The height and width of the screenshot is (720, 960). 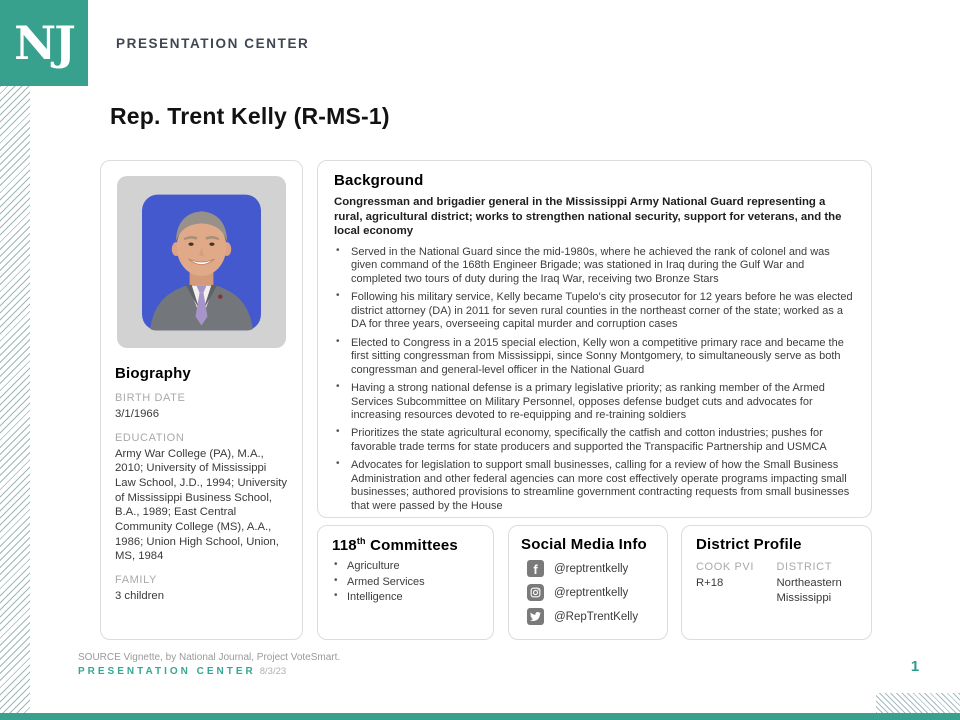 I want to click on politician-portrait, so click(x=201, y=262).